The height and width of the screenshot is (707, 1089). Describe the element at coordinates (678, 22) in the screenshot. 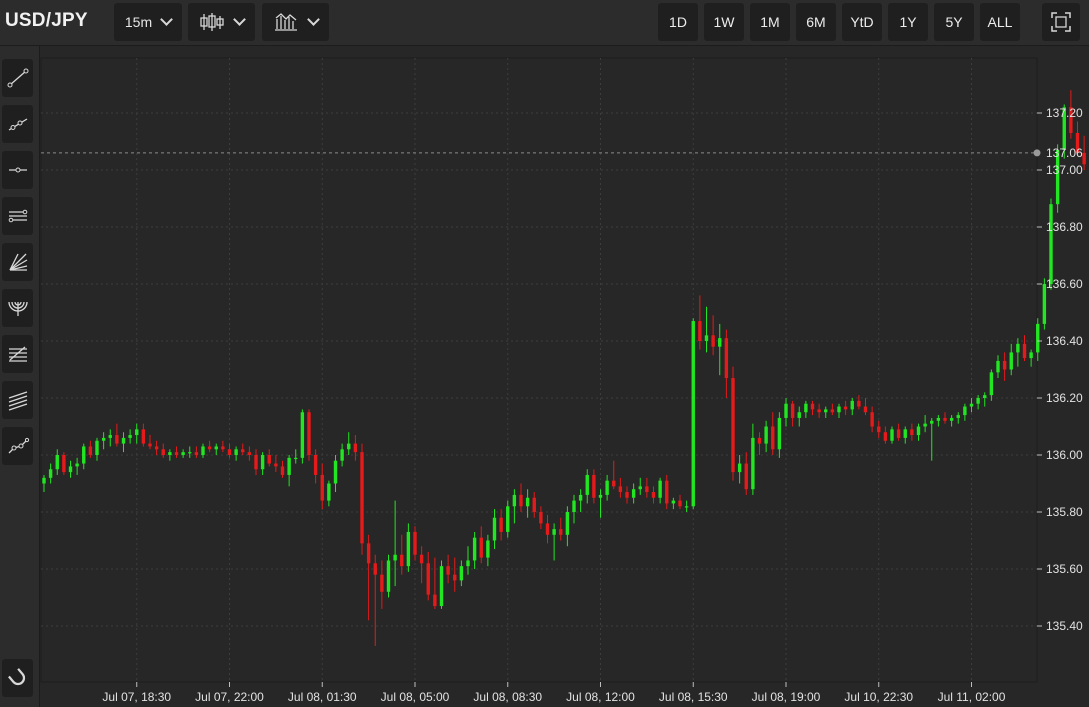

I see `range-1d-button: 1D` at that location.